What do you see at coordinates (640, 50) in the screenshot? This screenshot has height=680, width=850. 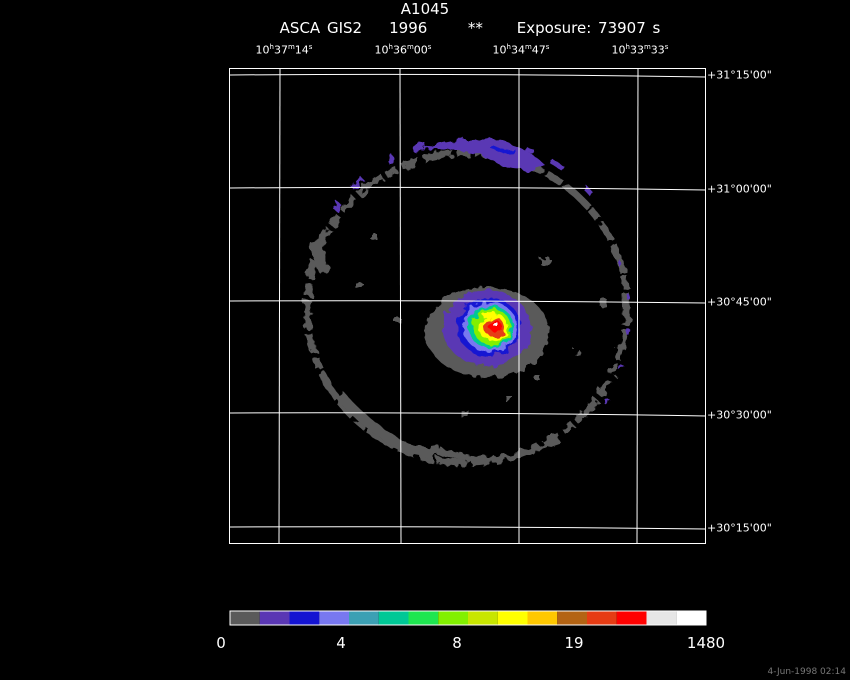 I see `ra-label: 10h33m33s` at bounding box center [640, 50].